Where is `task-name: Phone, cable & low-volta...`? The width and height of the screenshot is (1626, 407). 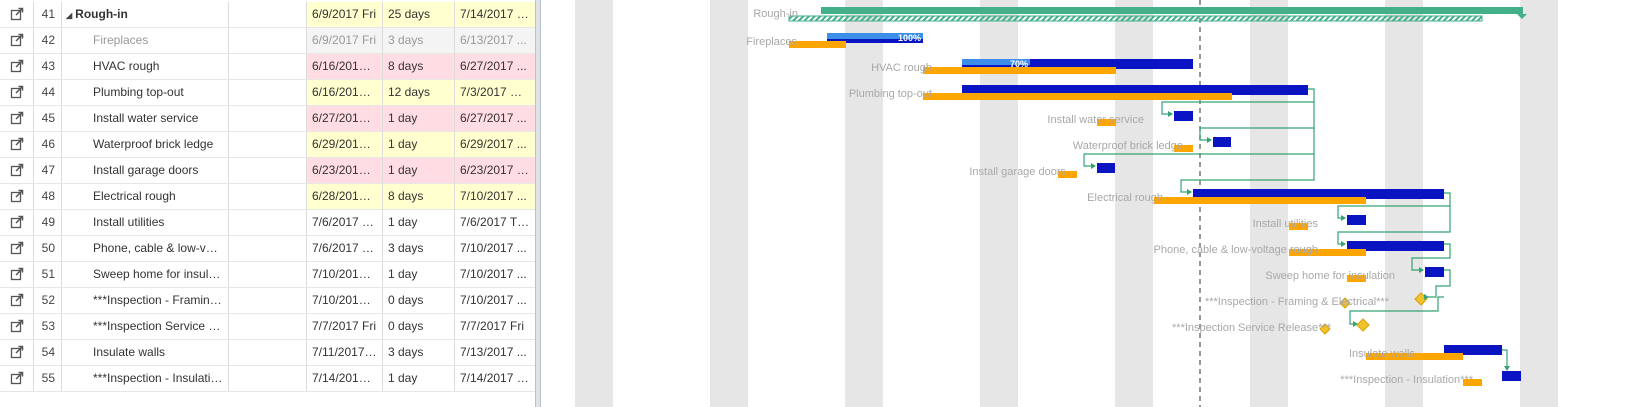 task-name: Phone, cable & low-volta... is located at coordinates (145, 248).